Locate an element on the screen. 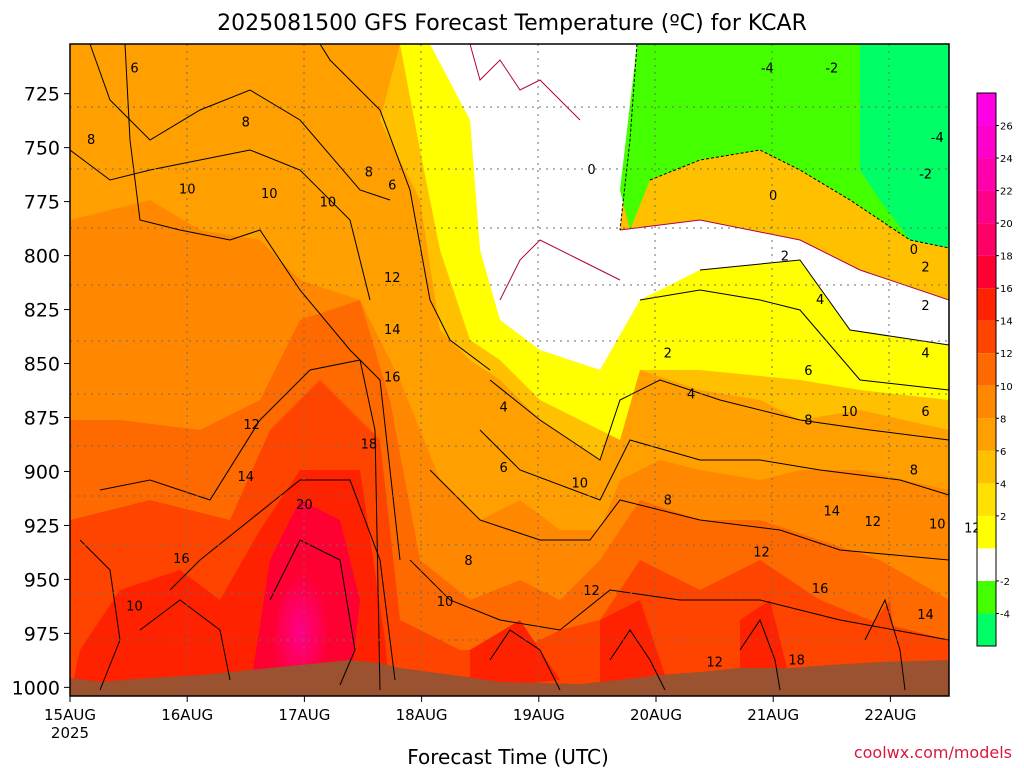  colorbar-tick-label: 2 is located at coordinates (1003, 517).